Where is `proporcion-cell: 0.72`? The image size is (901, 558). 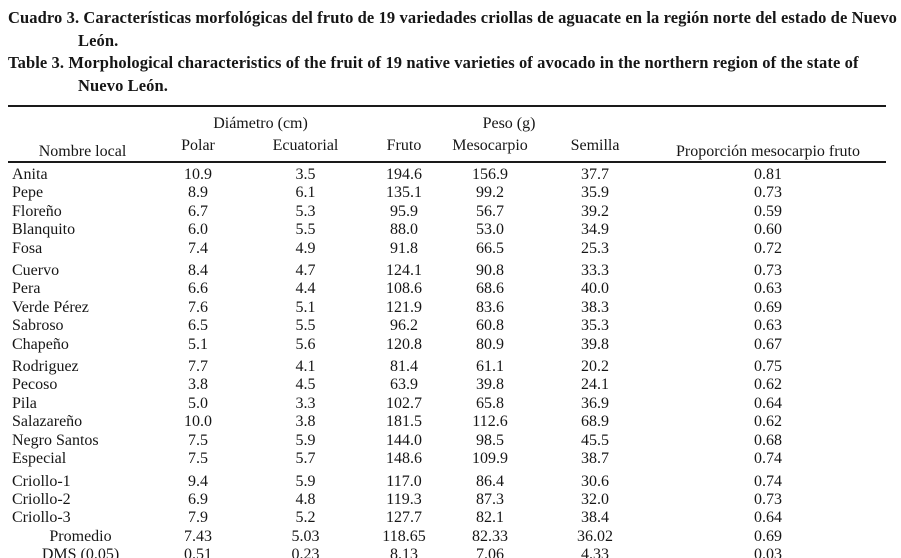
proporcion-cell: 0.72 is located at coordinates (768, 248).